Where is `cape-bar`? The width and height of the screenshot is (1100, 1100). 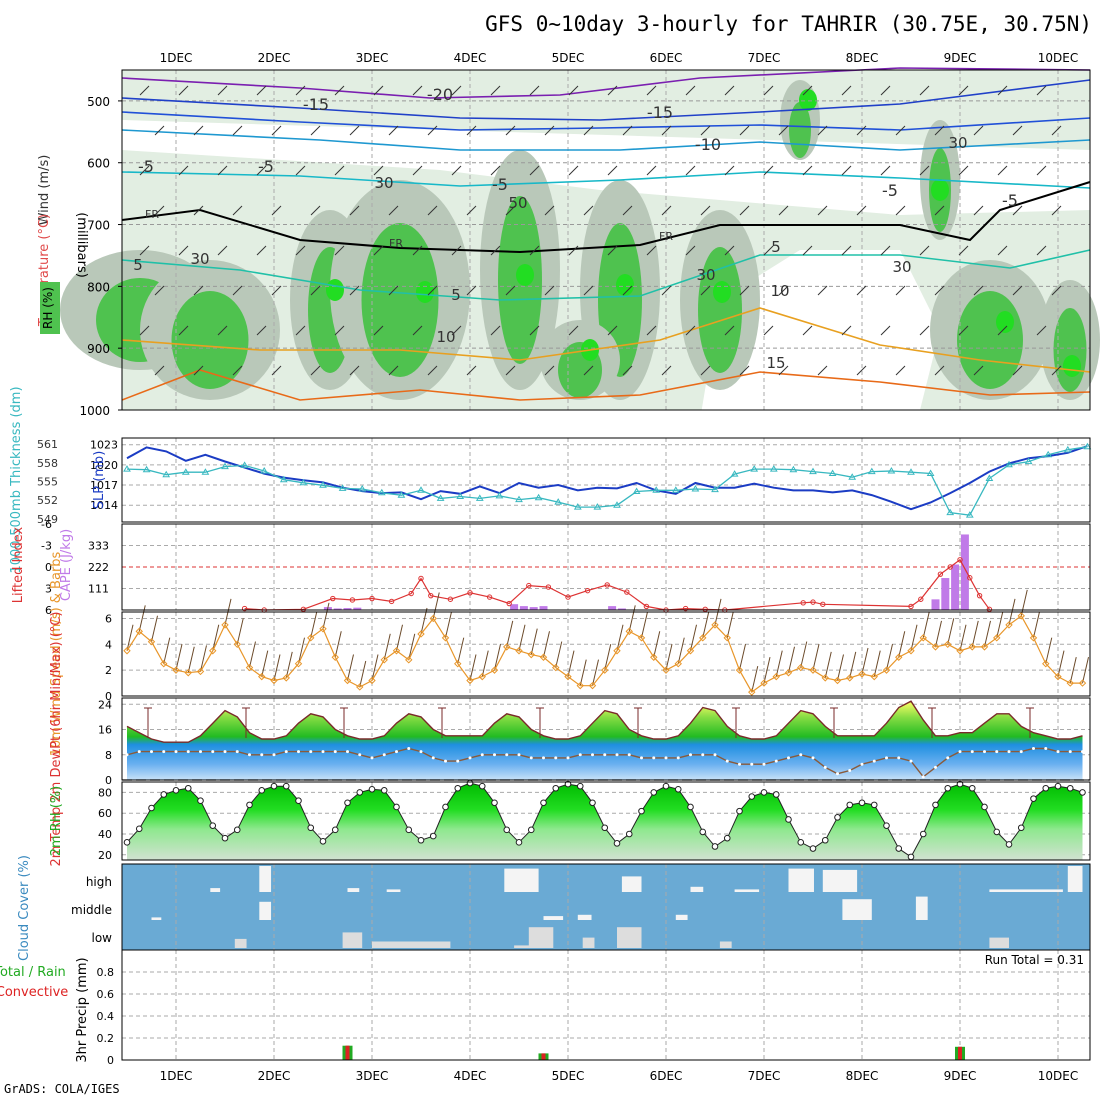
cape-bar is located at coordinates (543, 608).